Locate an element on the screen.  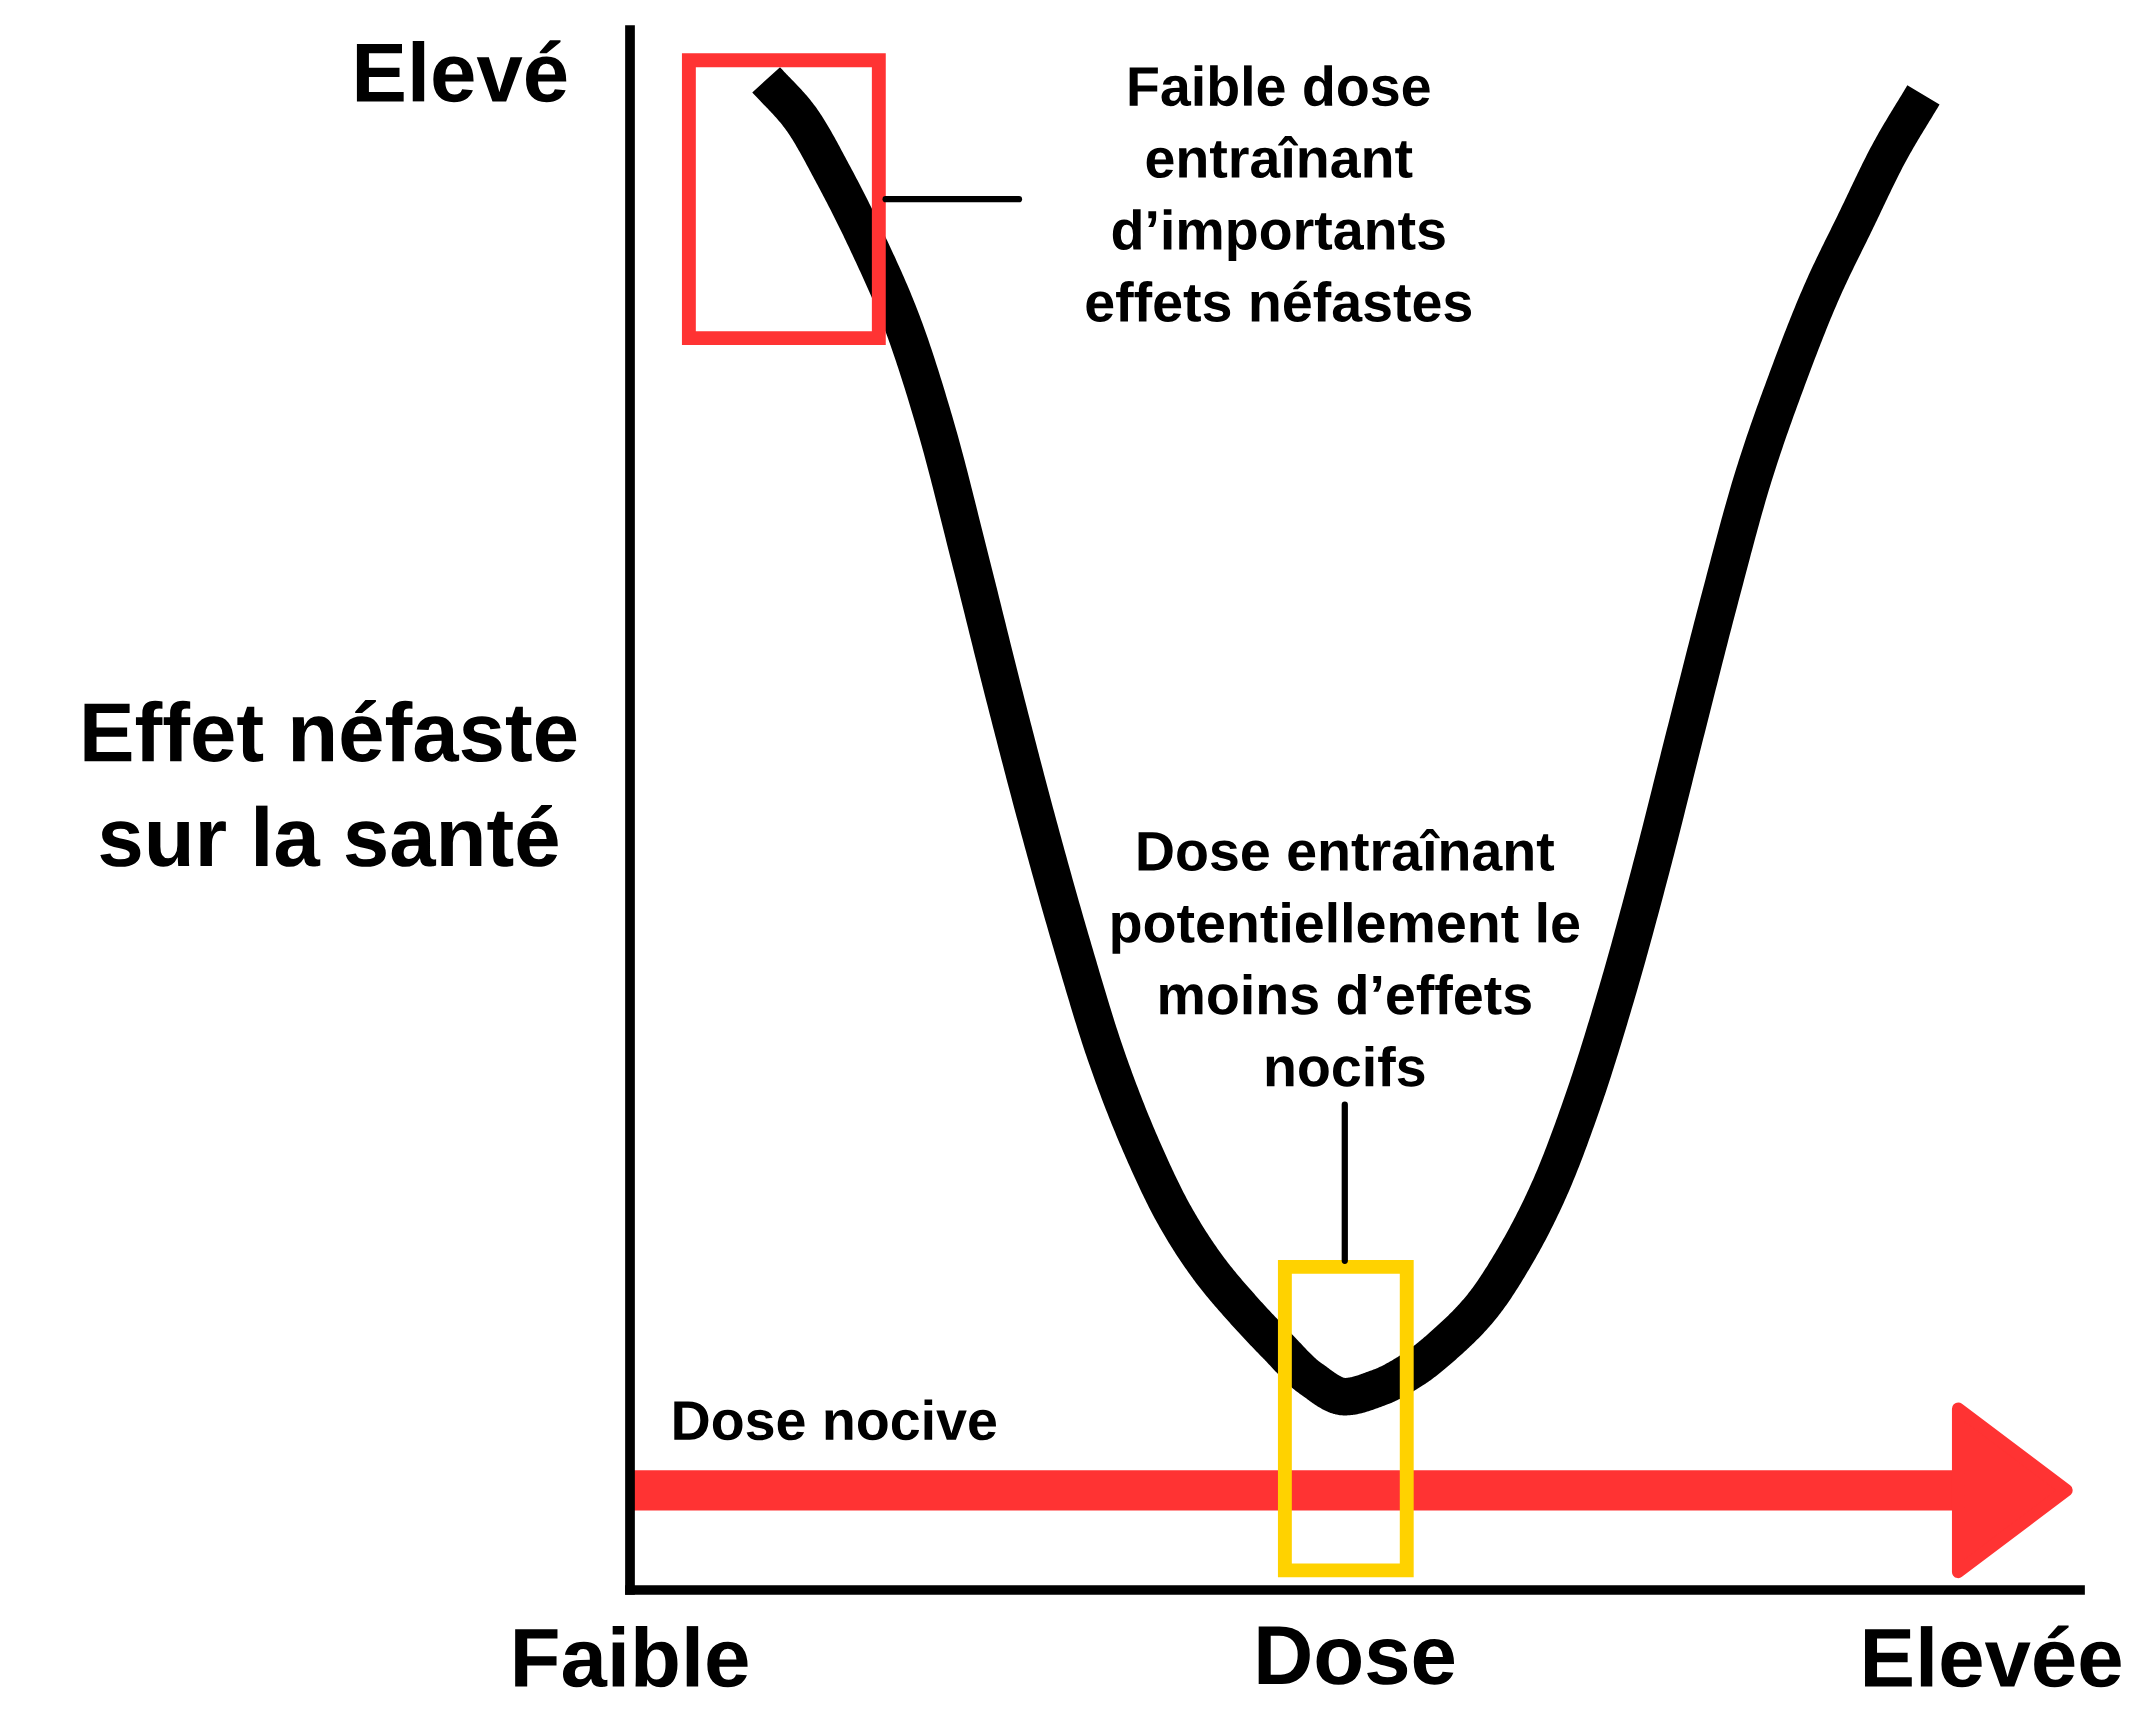
y-axis-title: Effet néfaste sur la santé is located at coordinates (330, 783).